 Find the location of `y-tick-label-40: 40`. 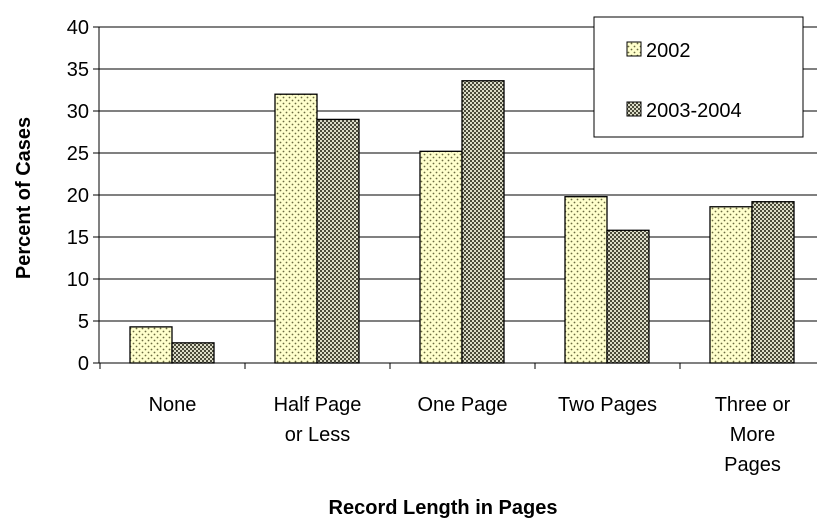

y-tick-label-40: 40 is located at coordinates (78, 28).